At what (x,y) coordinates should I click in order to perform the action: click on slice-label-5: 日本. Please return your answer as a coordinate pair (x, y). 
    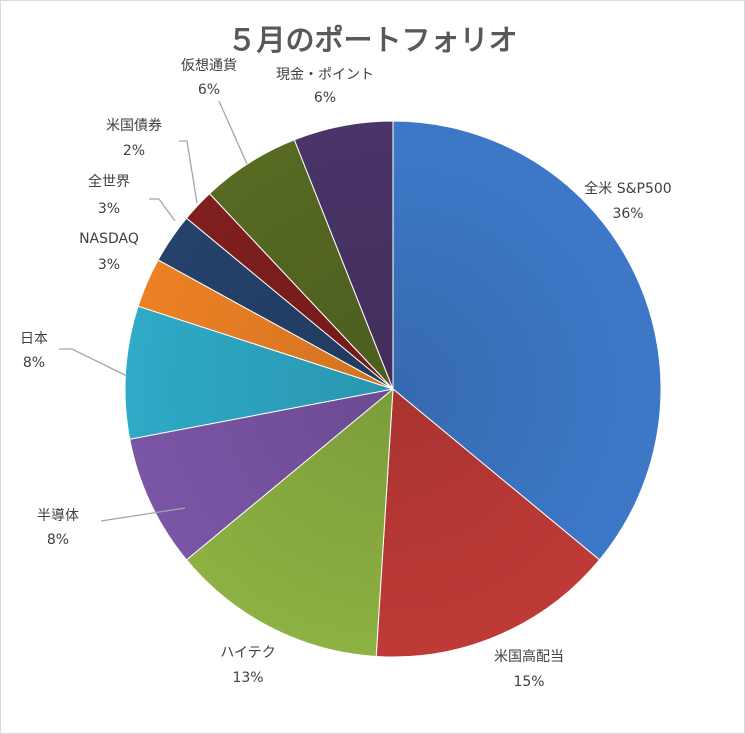
    Looking at the image, I should click on (34, 339).